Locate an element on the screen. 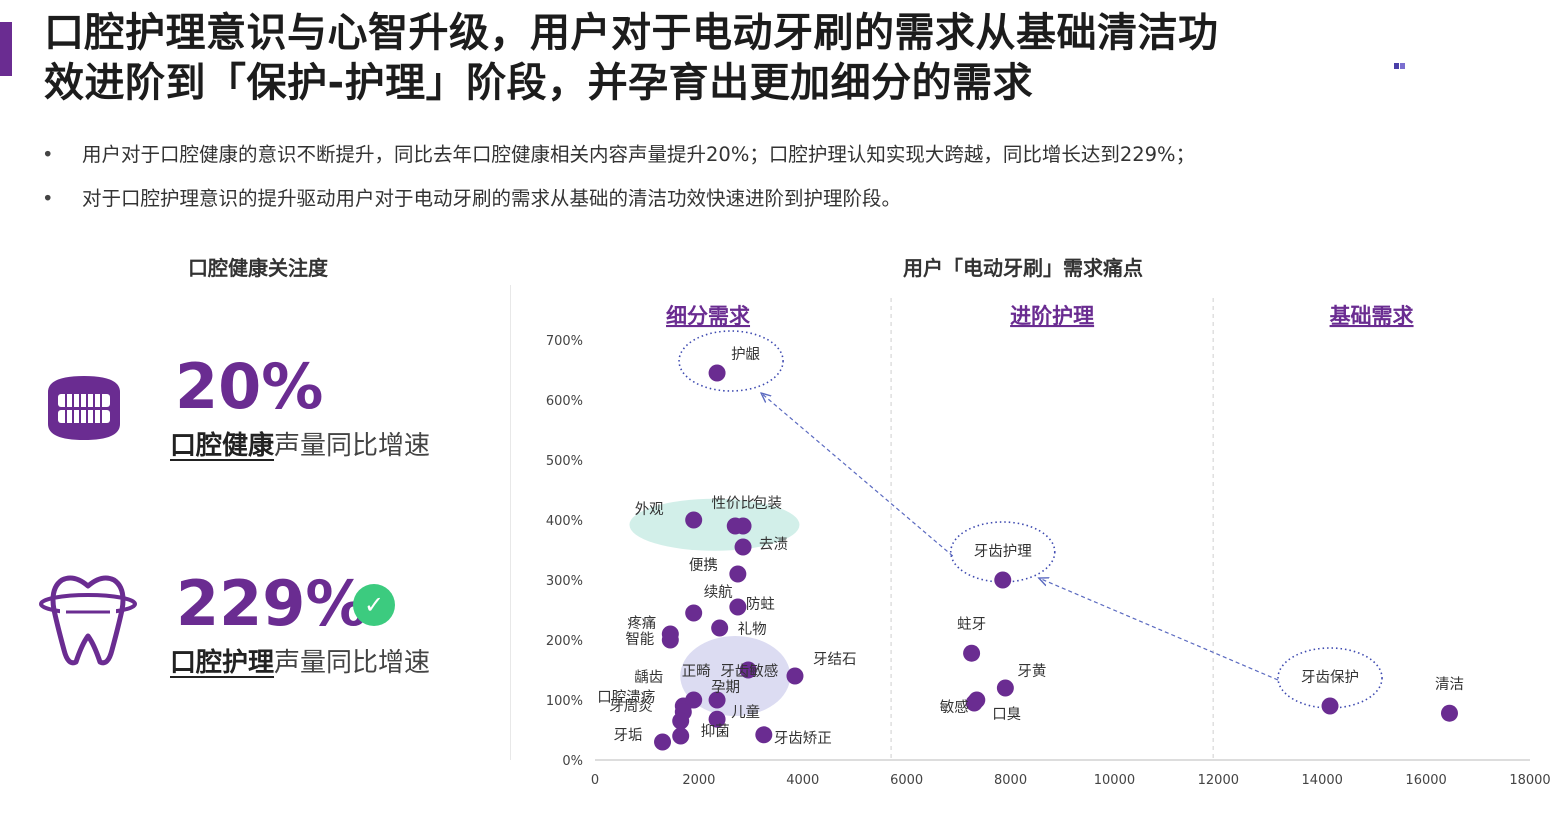 The height and width of the screenshot is (817, 1562). highlight-blob-teal is located at coordinates (714, 524).